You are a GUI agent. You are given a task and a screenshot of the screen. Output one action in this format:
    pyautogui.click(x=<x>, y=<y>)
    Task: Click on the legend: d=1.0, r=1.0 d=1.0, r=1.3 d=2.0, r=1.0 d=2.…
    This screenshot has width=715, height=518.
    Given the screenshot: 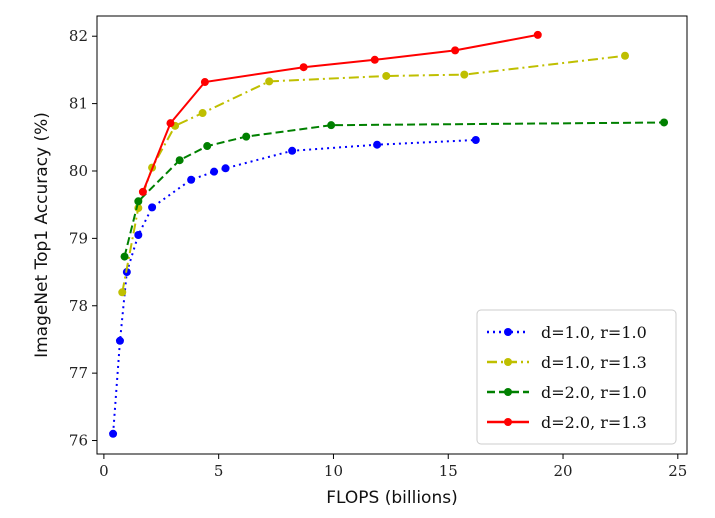 What is the action you would take?
    pyautogui.click(x=576, y=377)
    